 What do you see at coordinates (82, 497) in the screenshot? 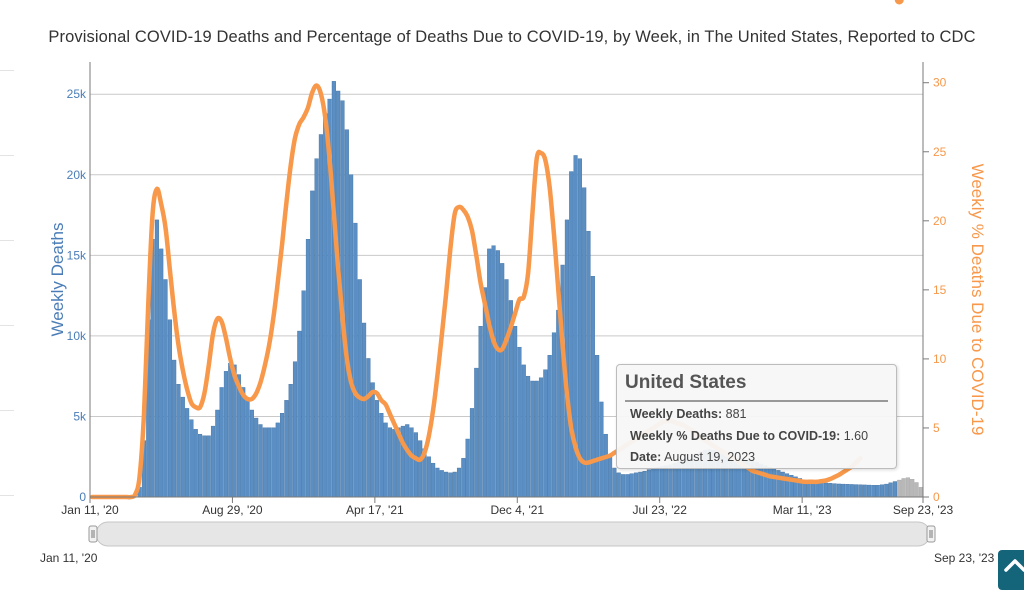
I see `y-tick-label: 0` at bounding box center [82, 497].